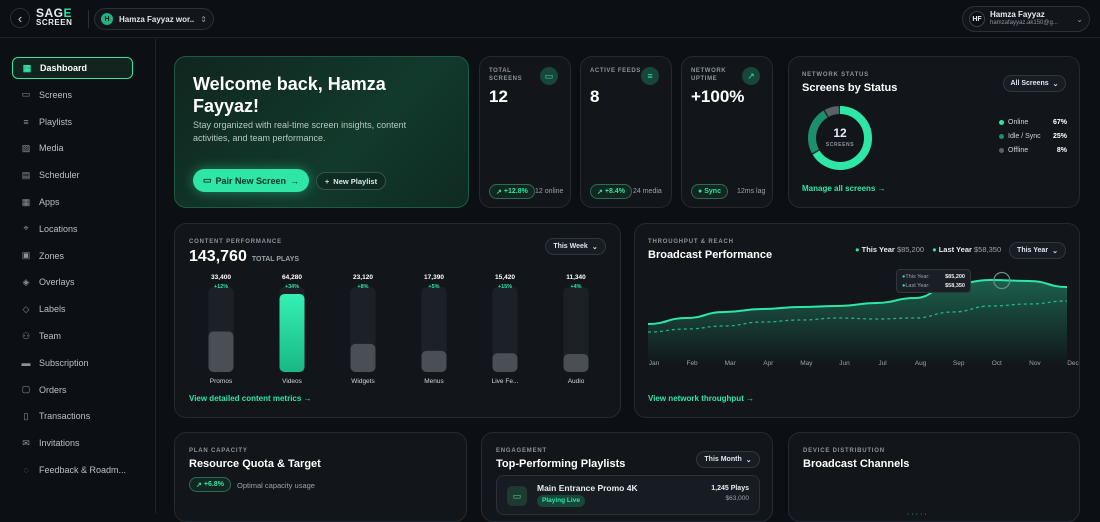 Image resolution: width=1100 pixels, height=522 pixels. I want to click on divider, so click(88, 19).